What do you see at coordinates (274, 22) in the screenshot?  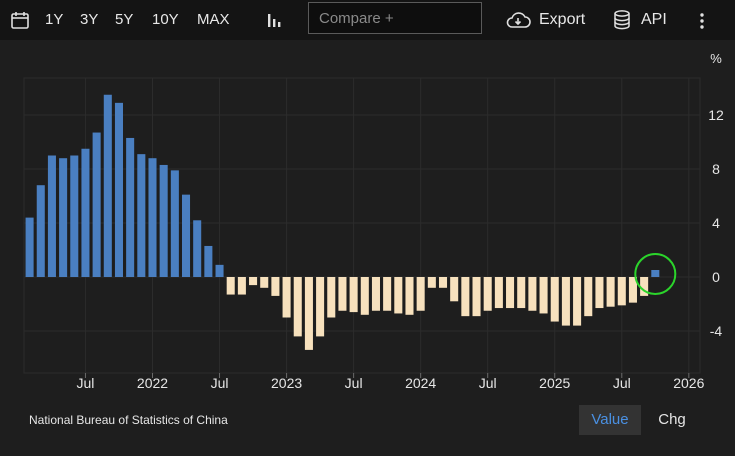 I see `chart-type-icon` at bounding box center [274, 22].